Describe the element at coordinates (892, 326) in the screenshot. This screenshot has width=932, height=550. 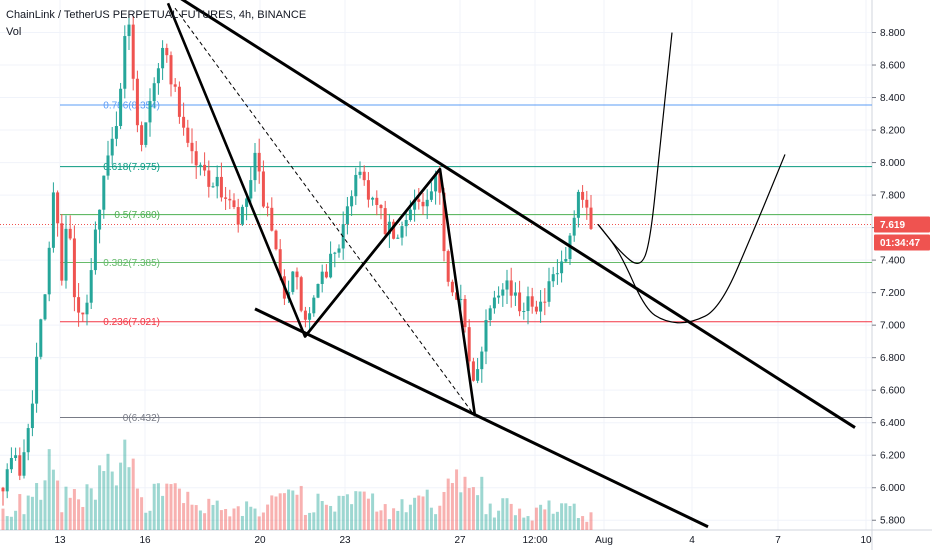
I see `price-tick-label: 7.000` at that location.